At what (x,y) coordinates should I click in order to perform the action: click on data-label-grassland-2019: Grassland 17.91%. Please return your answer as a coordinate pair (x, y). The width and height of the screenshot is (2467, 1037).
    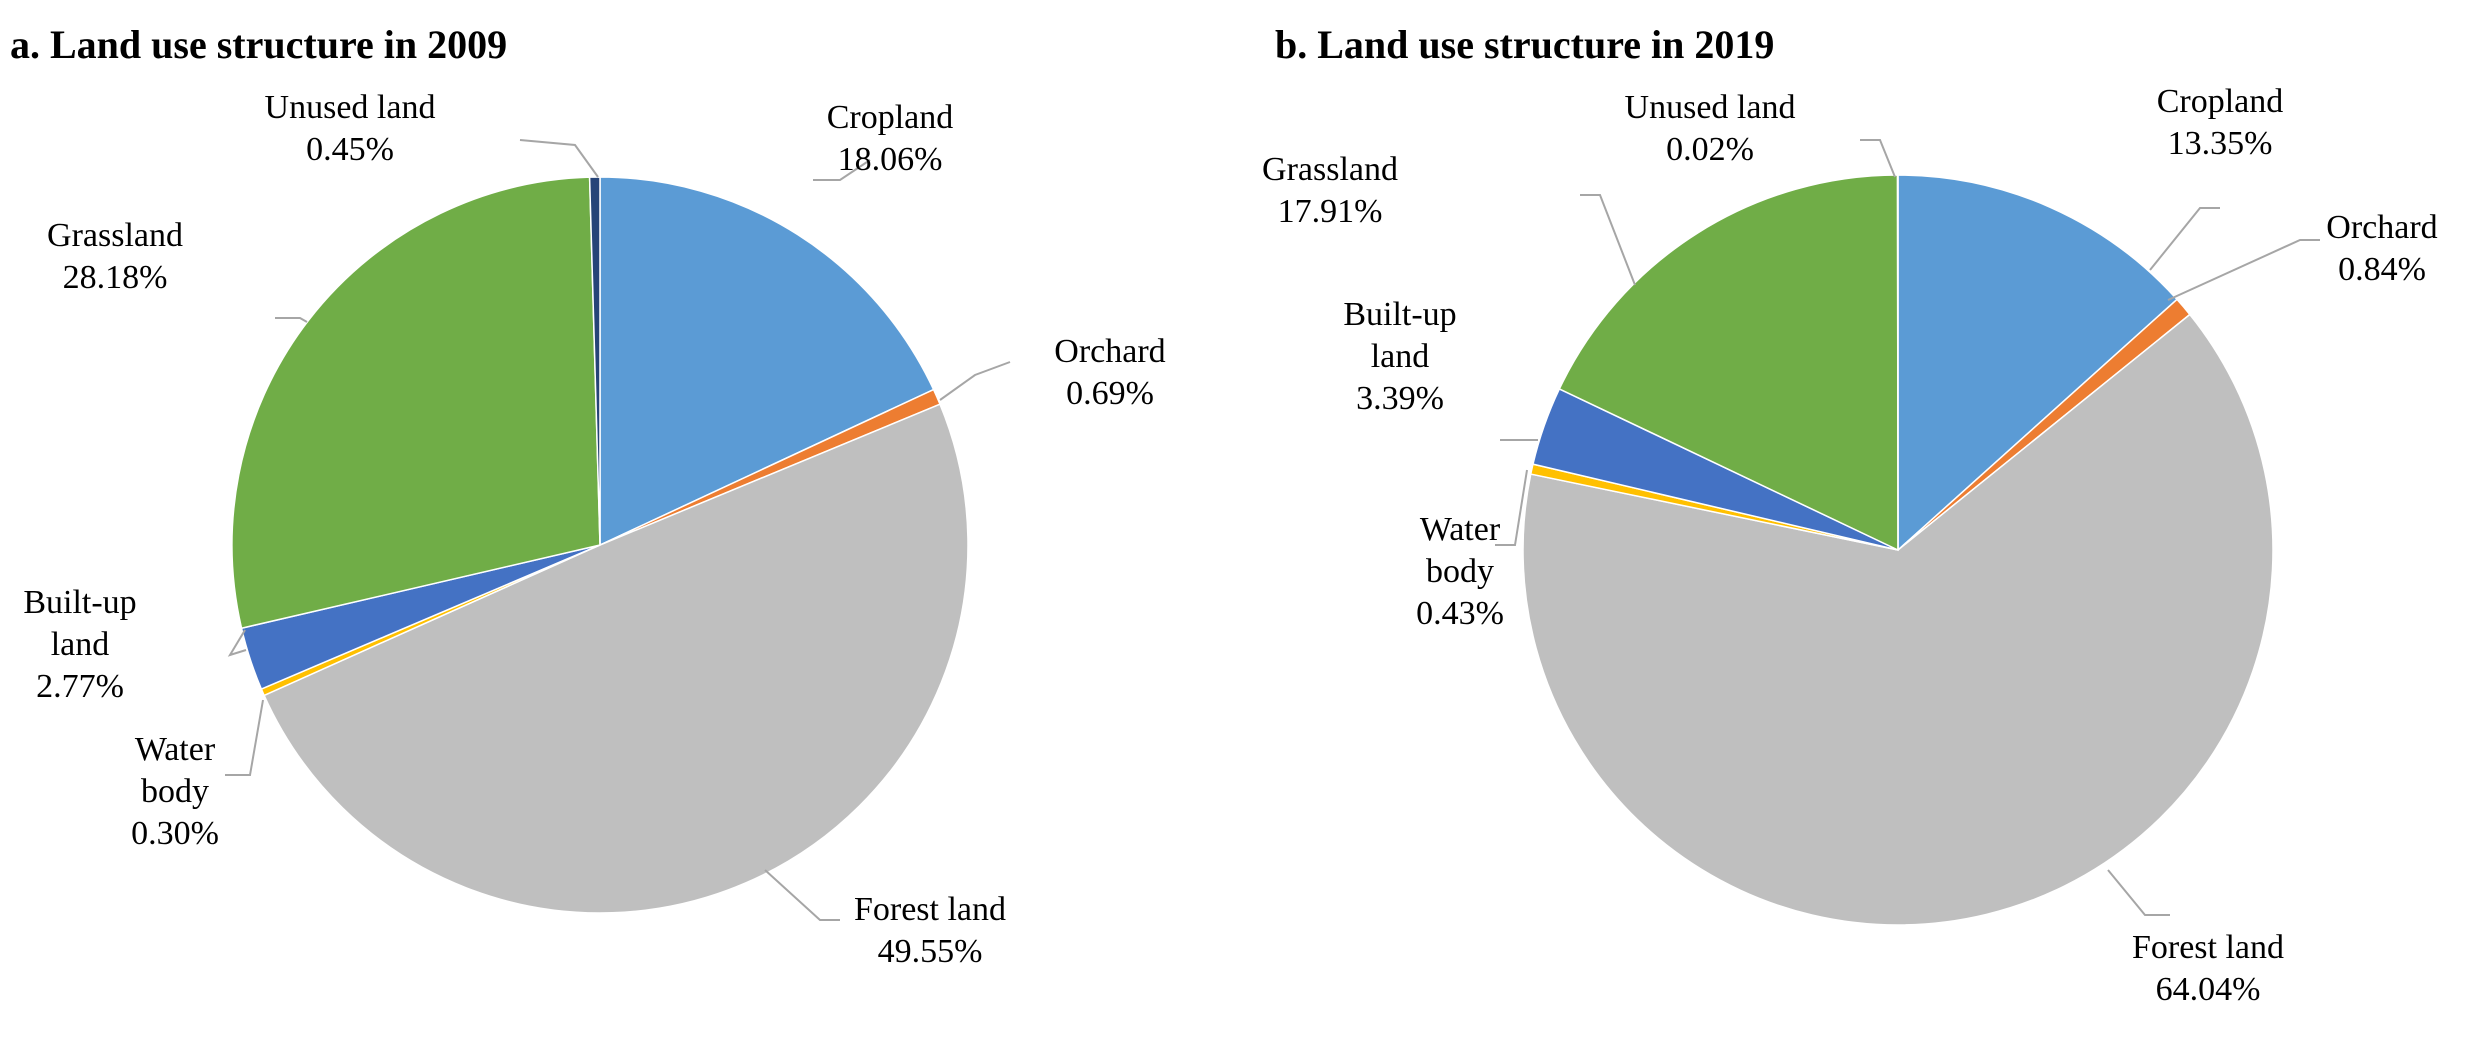
    Looking at the image, I should click on (1330, 190).